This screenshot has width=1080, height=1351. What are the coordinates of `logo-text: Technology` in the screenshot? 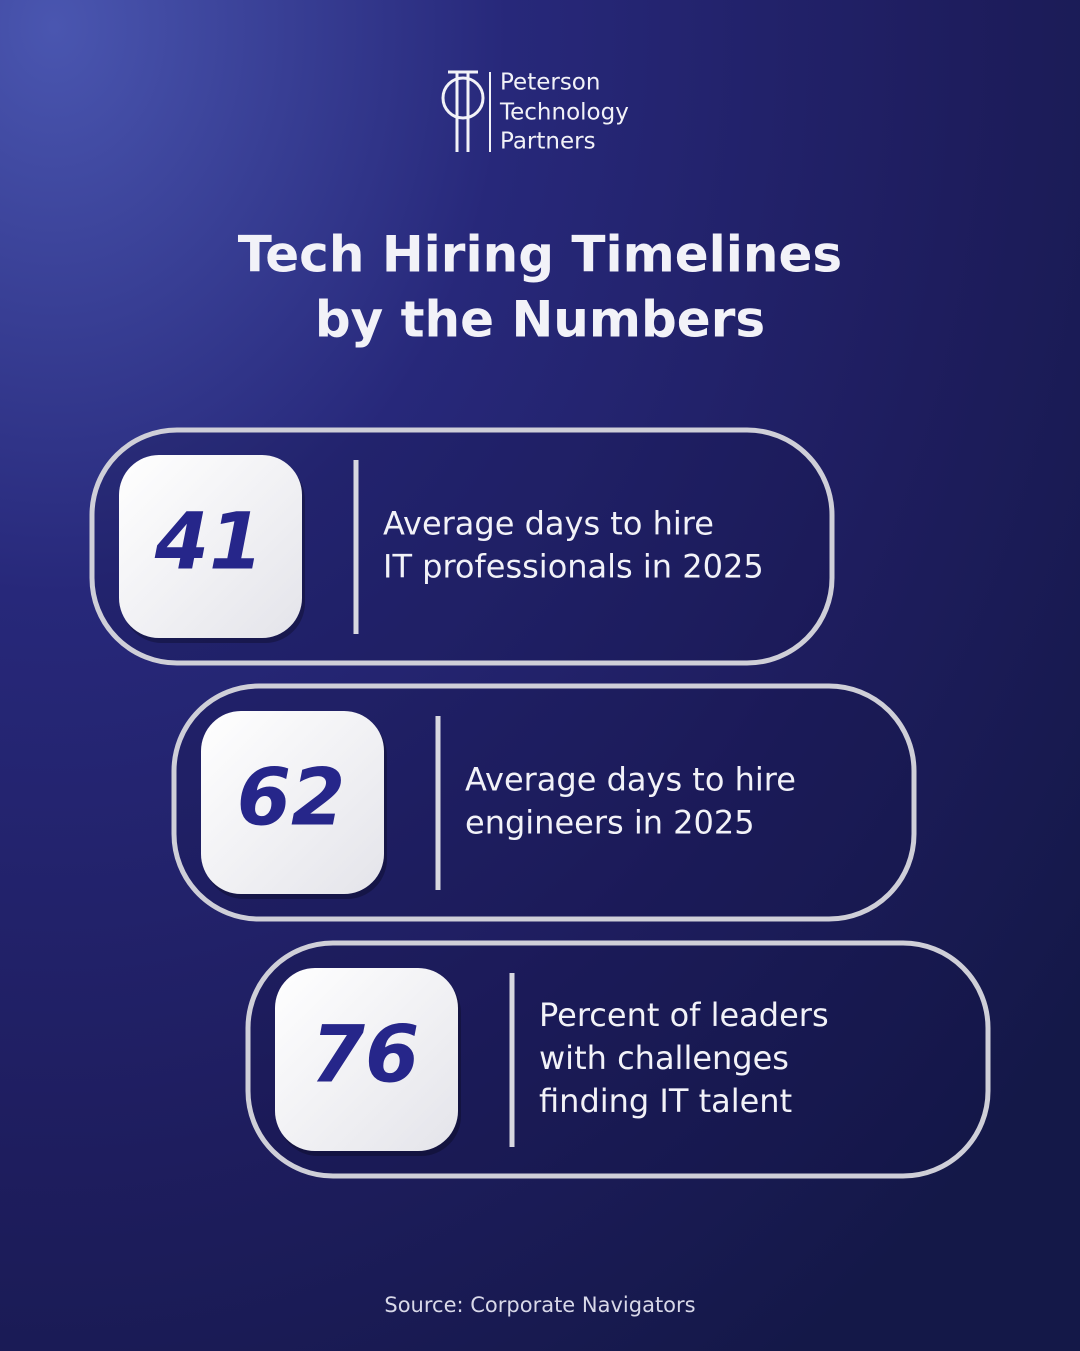 It's located at (564, 113).